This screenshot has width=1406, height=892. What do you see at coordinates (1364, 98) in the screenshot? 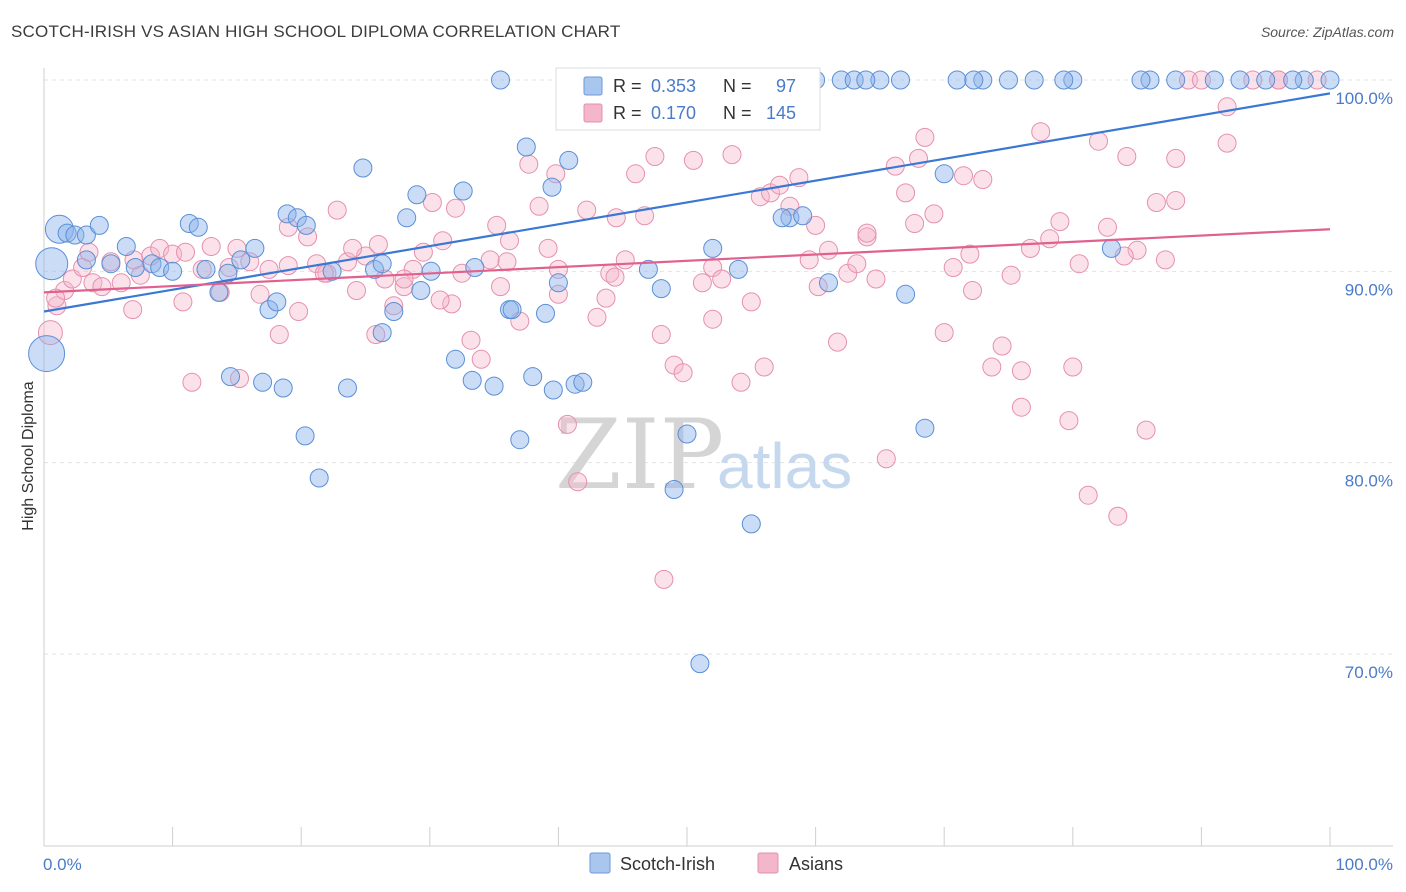
I see `y-tick-label-0: 100.0%` at bounding box center [1364, 98].